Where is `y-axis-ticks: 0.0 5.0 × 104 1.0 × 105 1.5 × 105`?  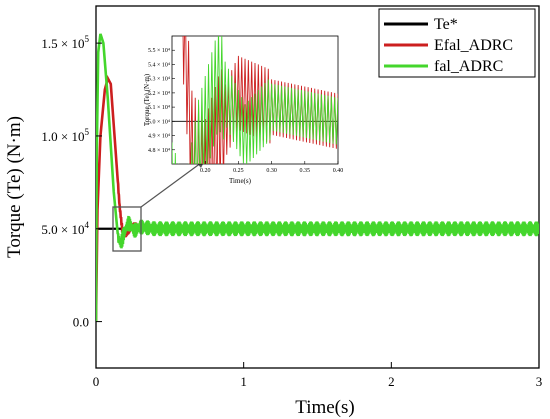
y-axis-ticks: 0.0 5.0 × 104 1.0 × 105 1.5 × 105 is located at coordinates (71, 182).